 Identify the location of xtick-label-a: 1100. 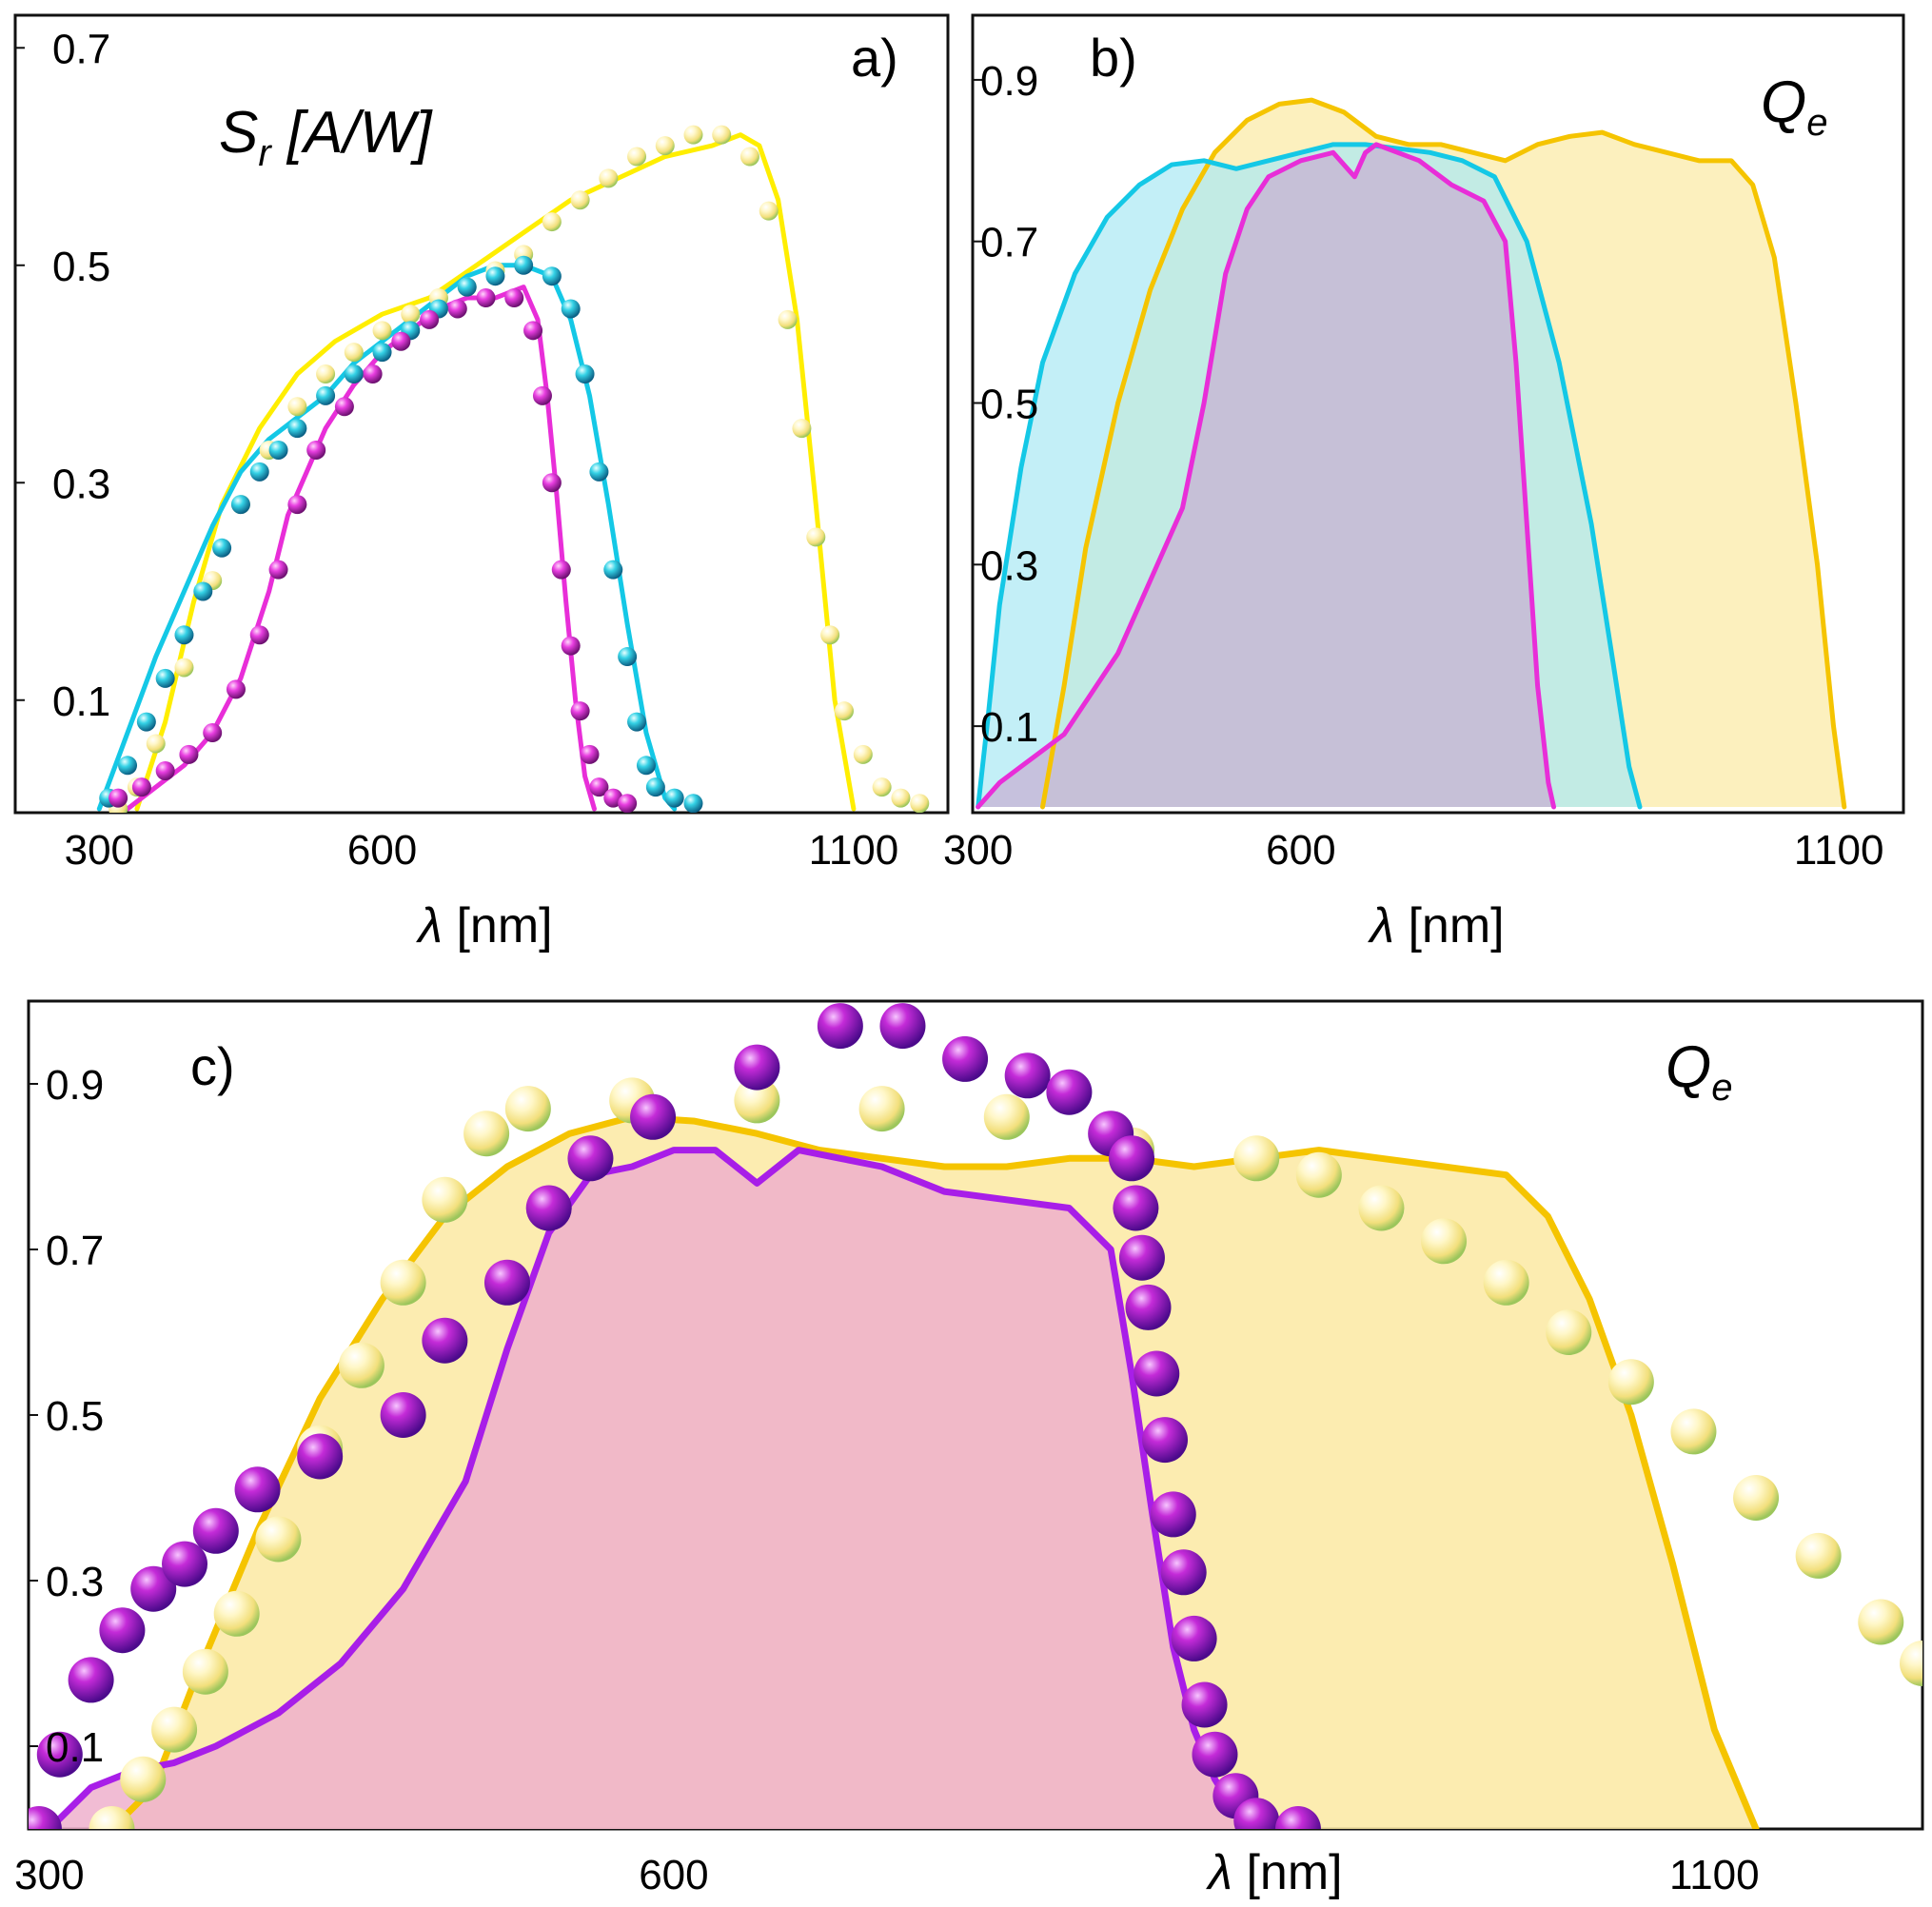
(854, 850).